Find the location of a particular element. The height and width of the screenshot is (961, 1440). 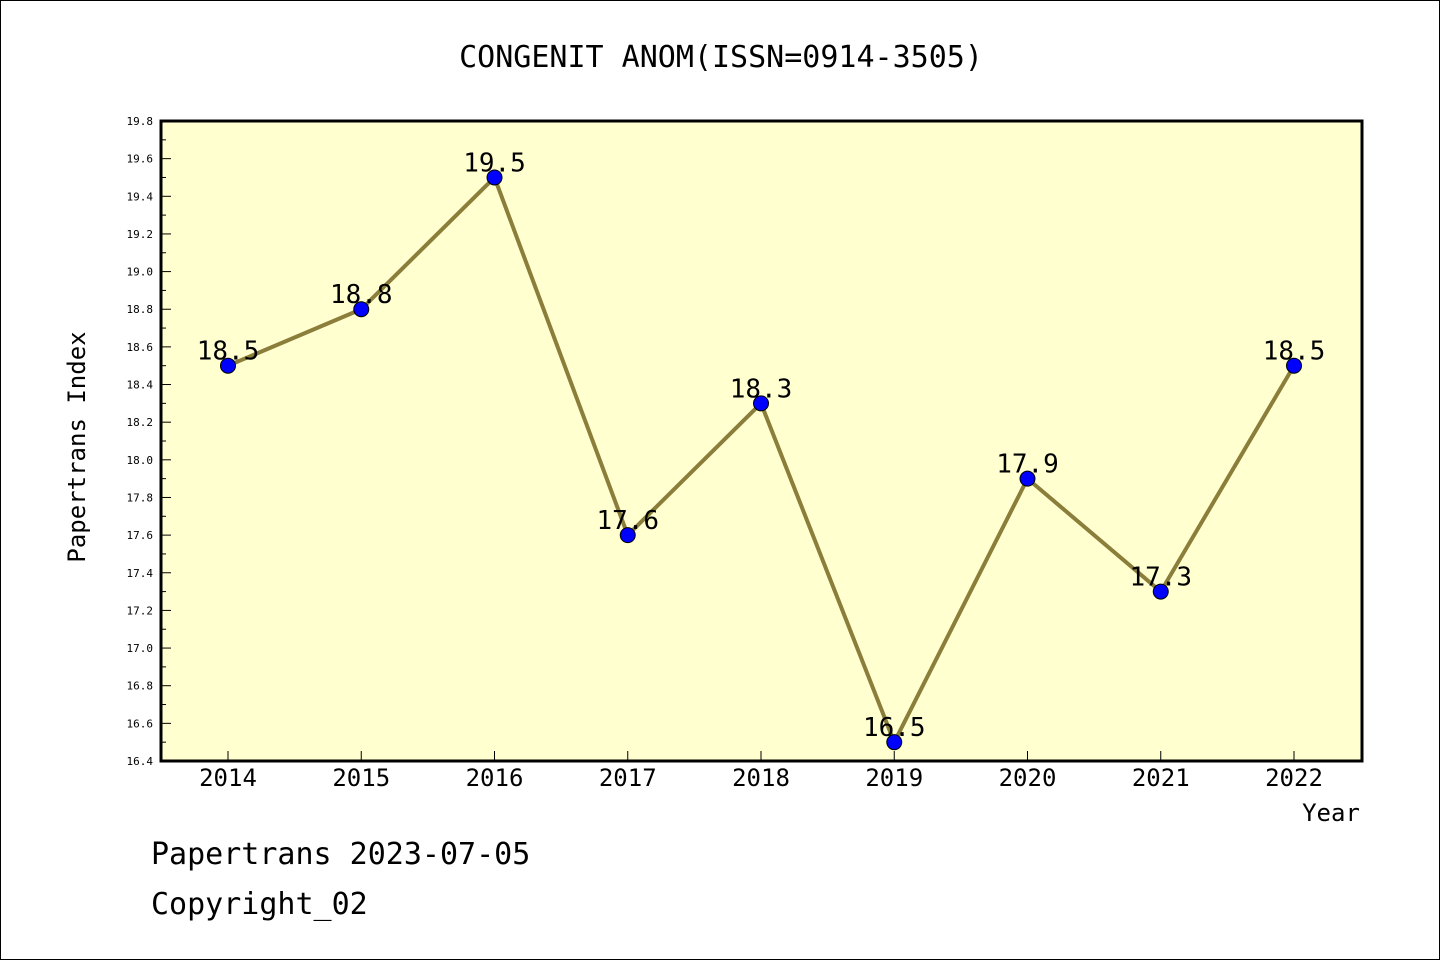

chart-title: CONGENIT ANOM(ISSN=0914-3505) is located at coordinates (721, 57).